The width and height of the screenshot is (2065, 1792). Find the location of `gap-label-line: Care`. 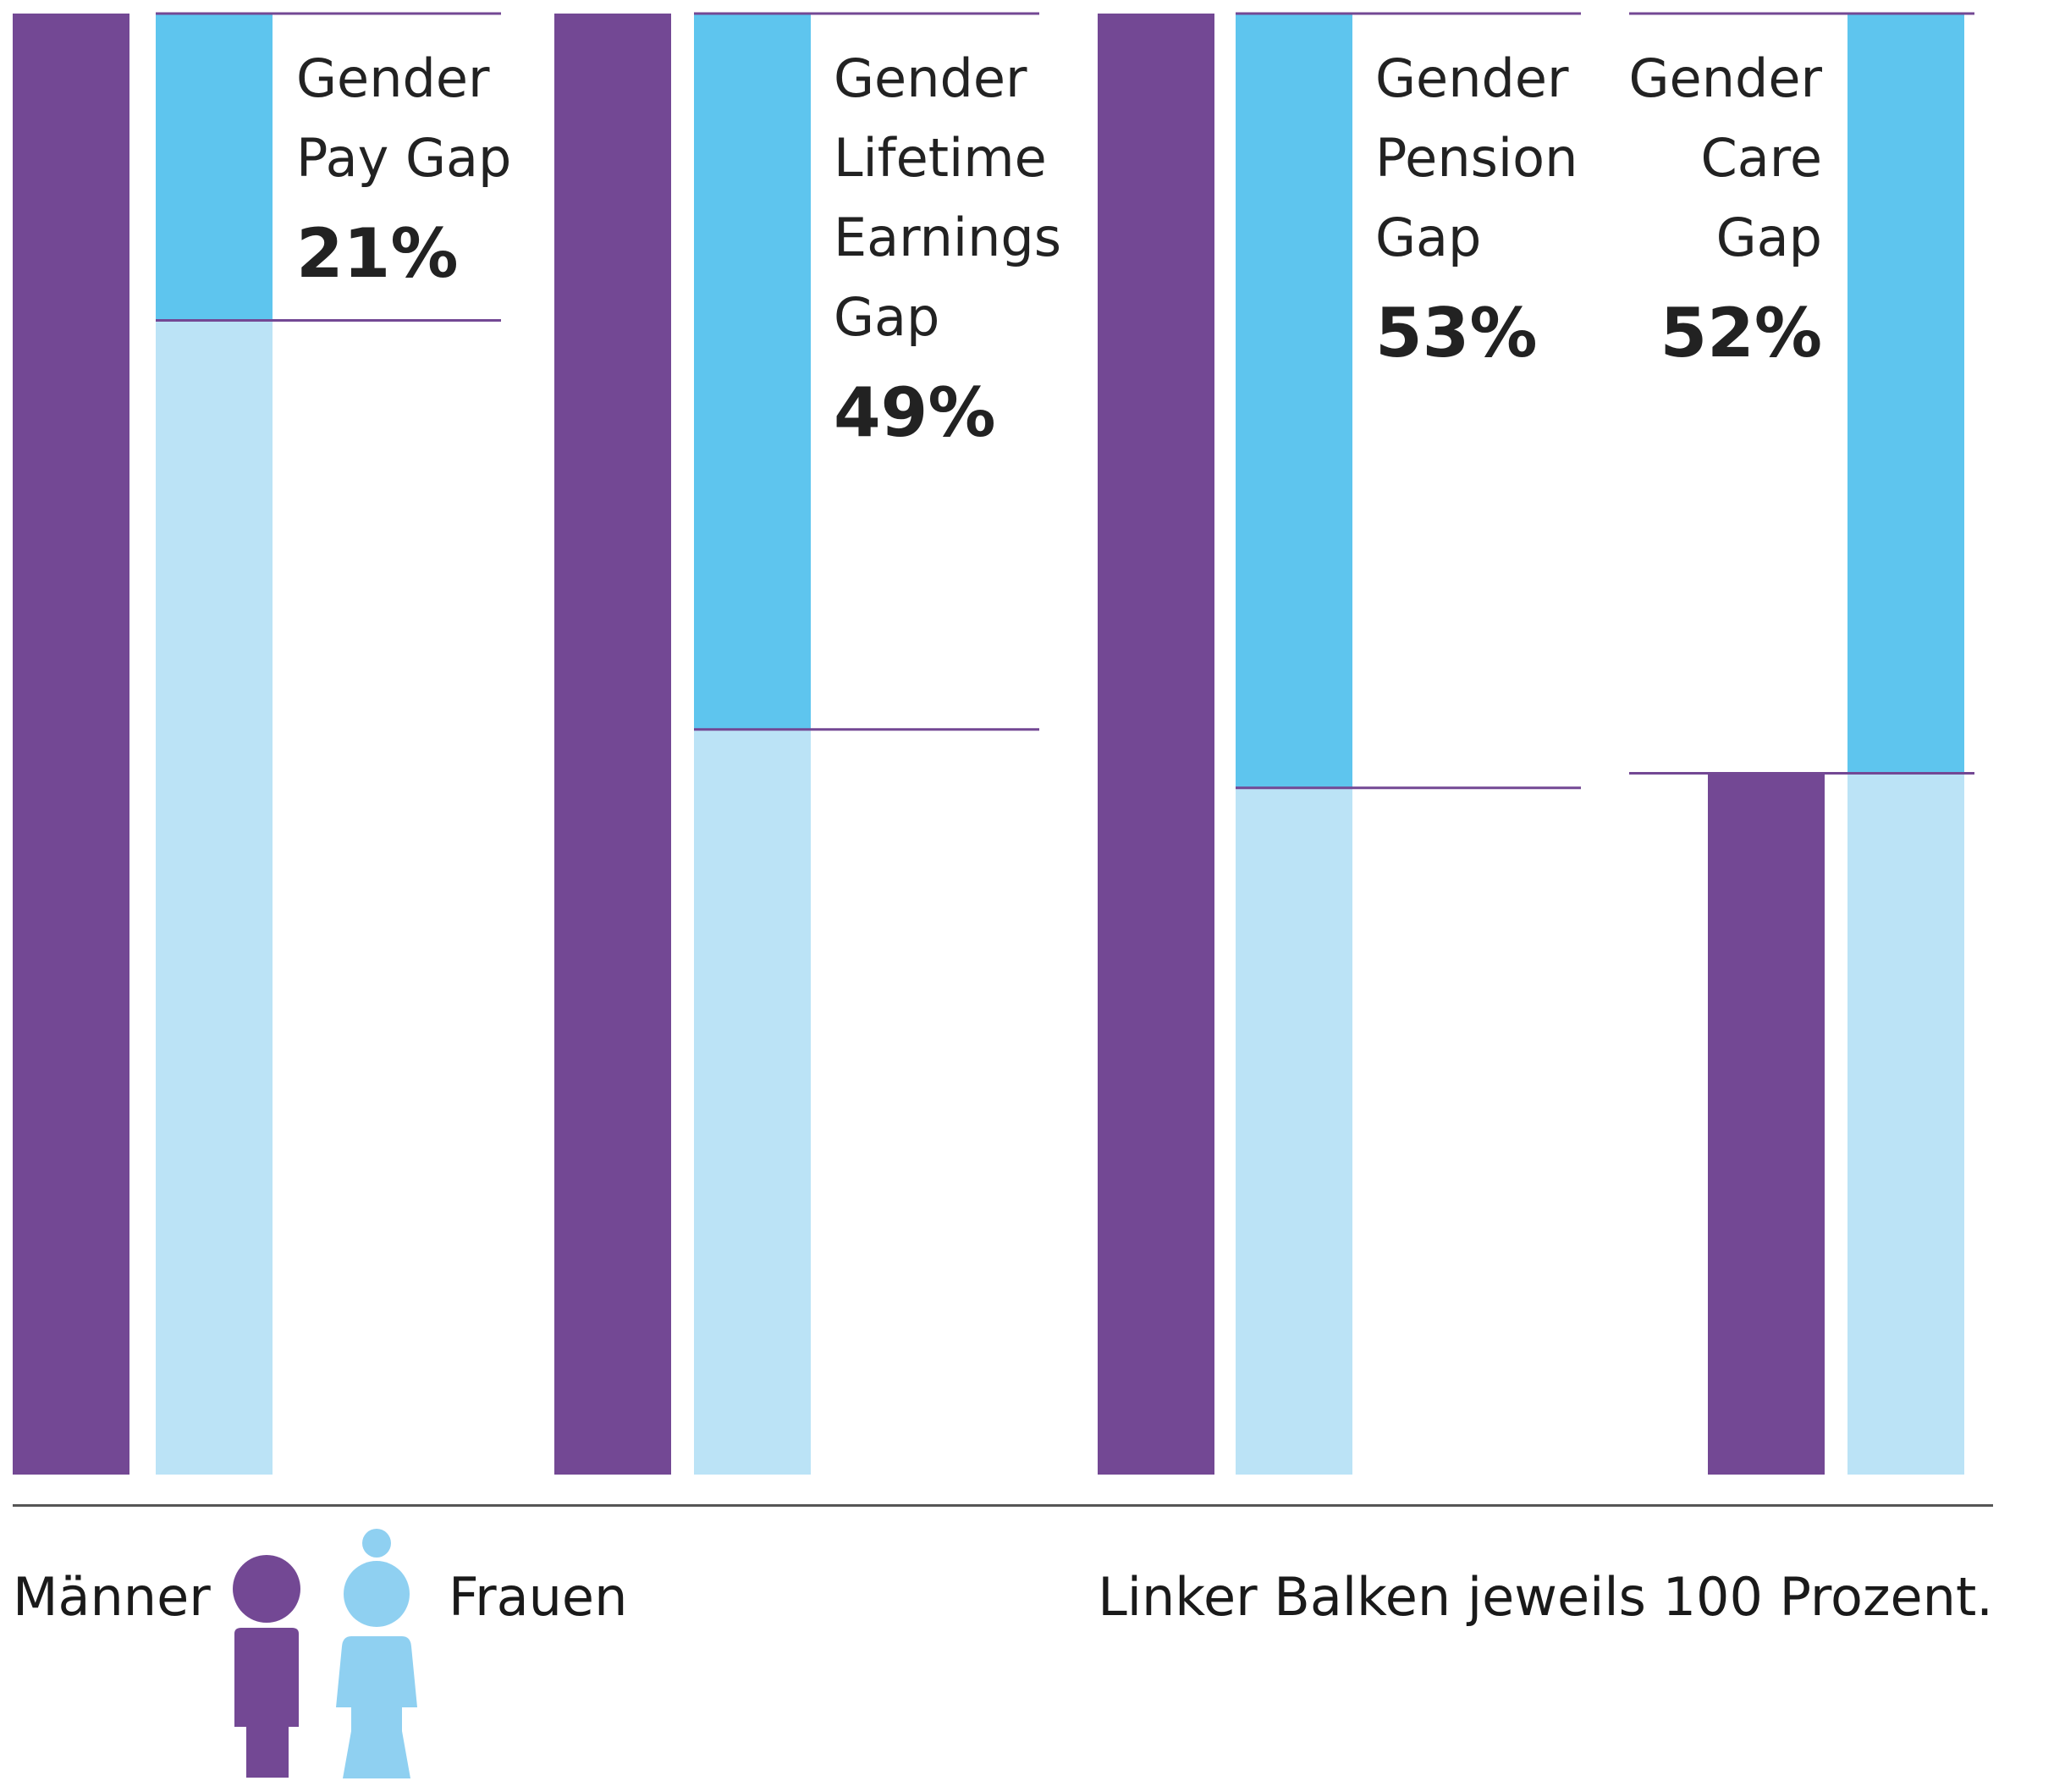

gap-label-line: Care is located at coordinates (1761, 158).